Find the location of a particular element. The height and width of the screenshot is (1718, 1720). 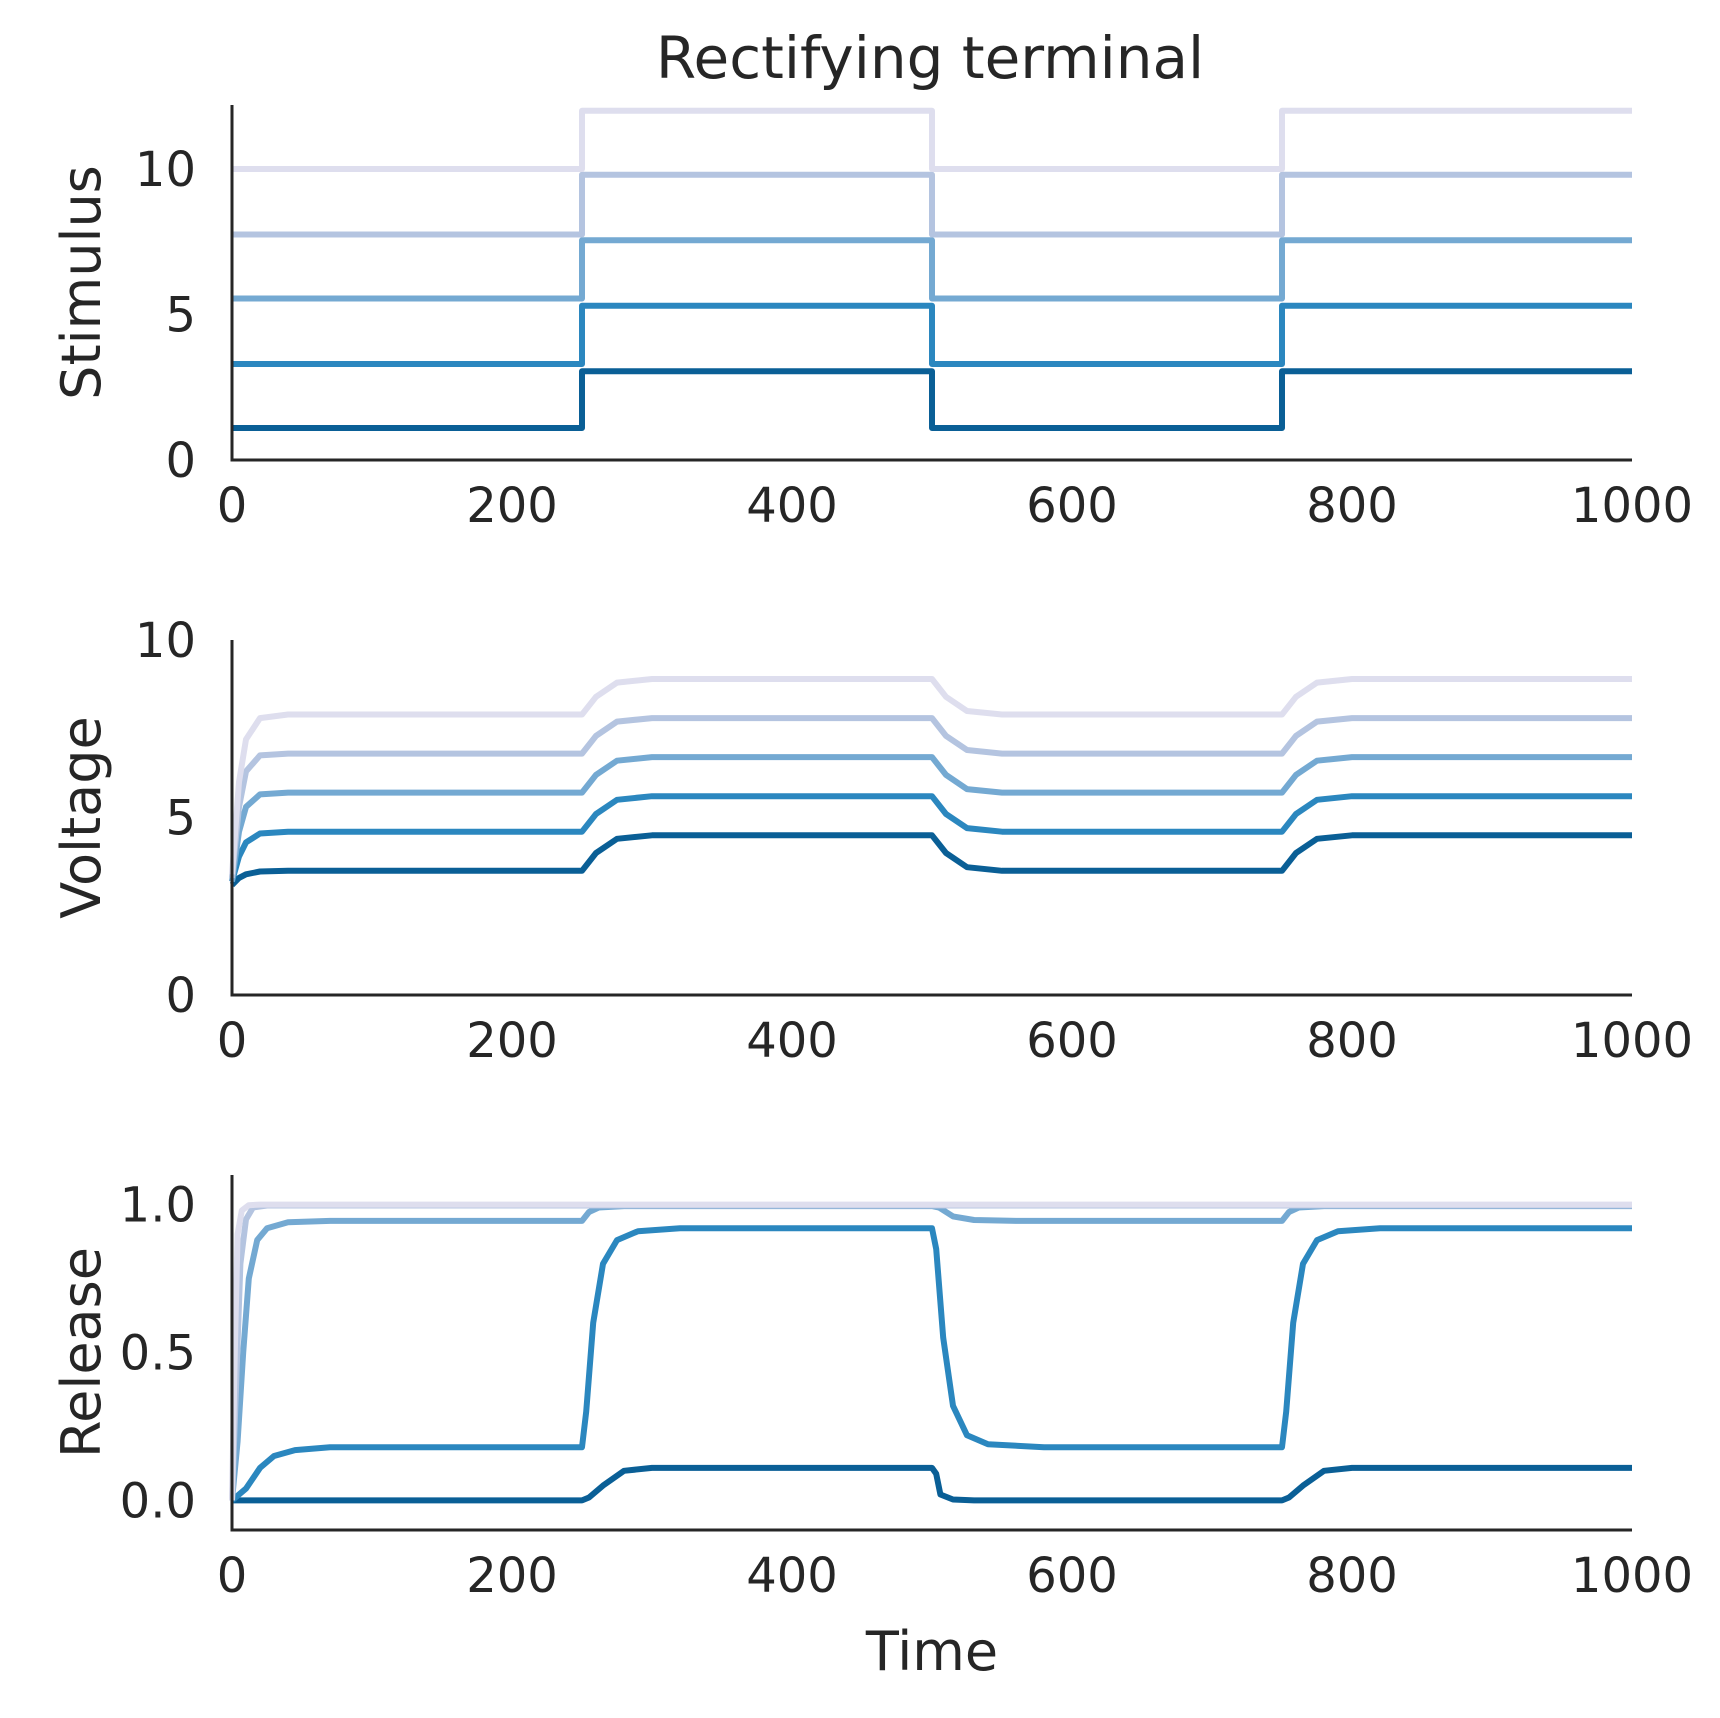

stimulus-y-tick-label: 0 is located at coordinates (180, 461).